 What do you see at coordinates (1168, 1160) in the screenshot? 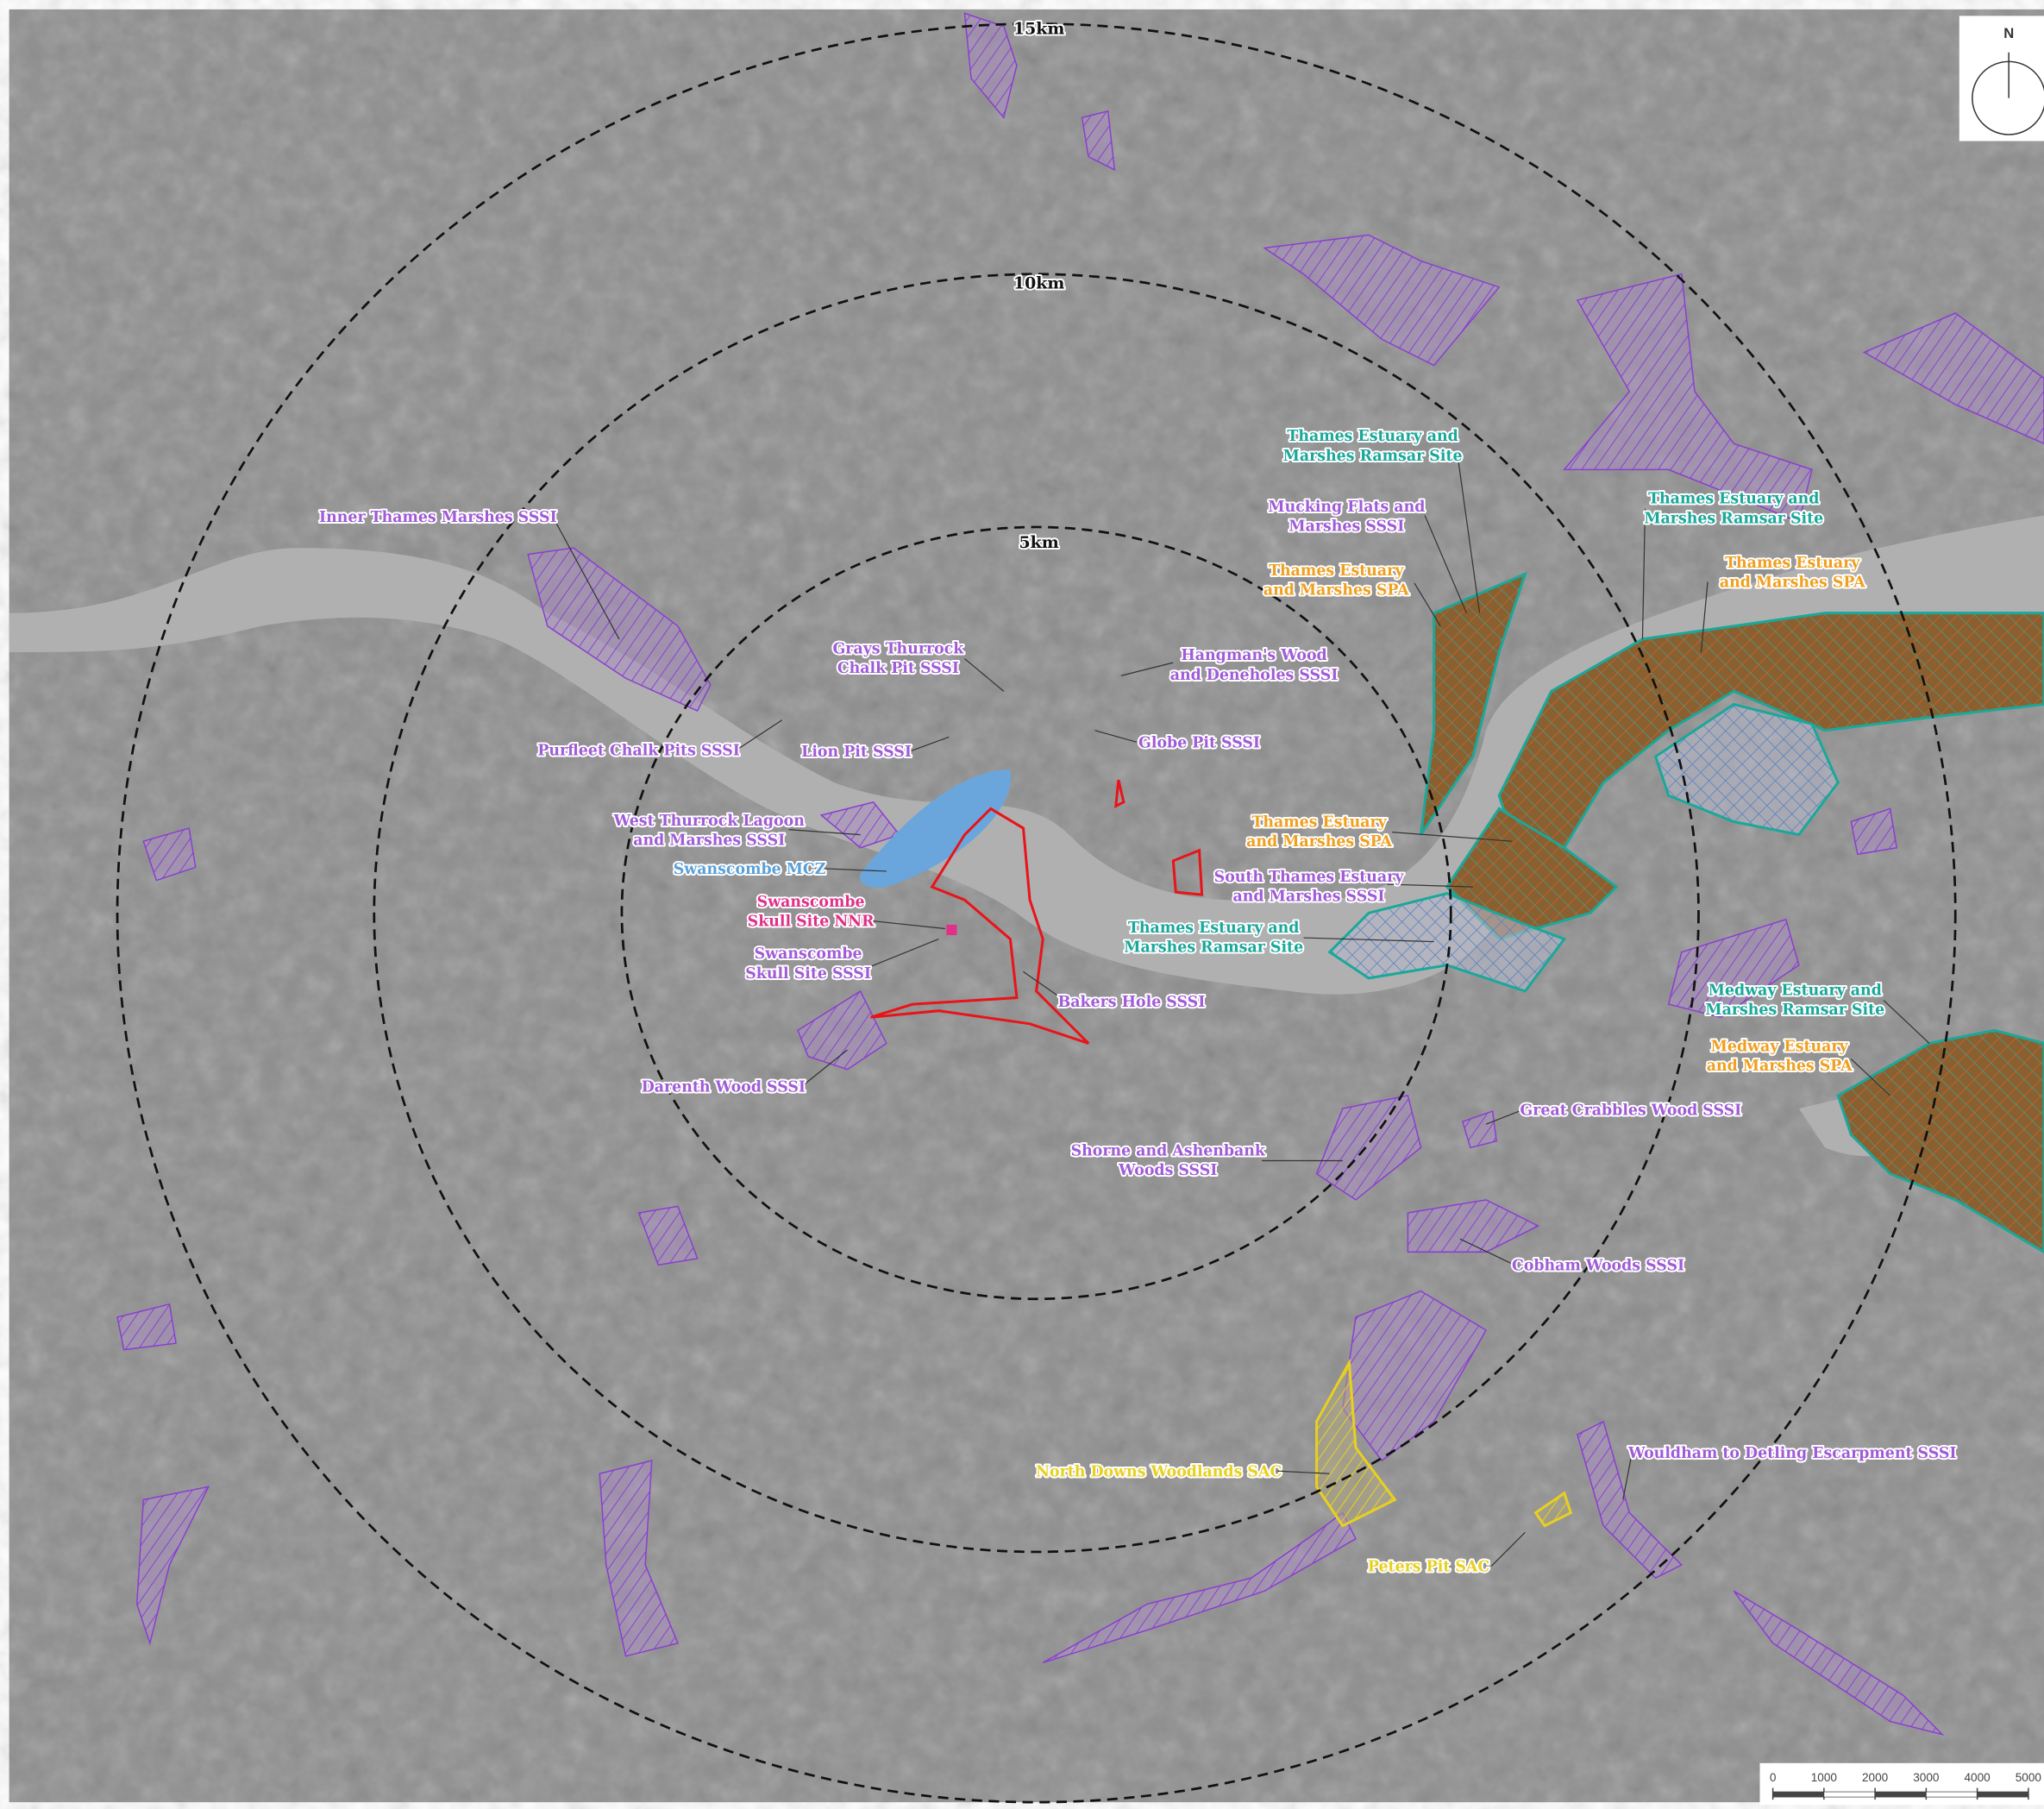
I see `site-label: Shorne and Ashenbank Woods SSSI` at bounding box center [1168, 1160].